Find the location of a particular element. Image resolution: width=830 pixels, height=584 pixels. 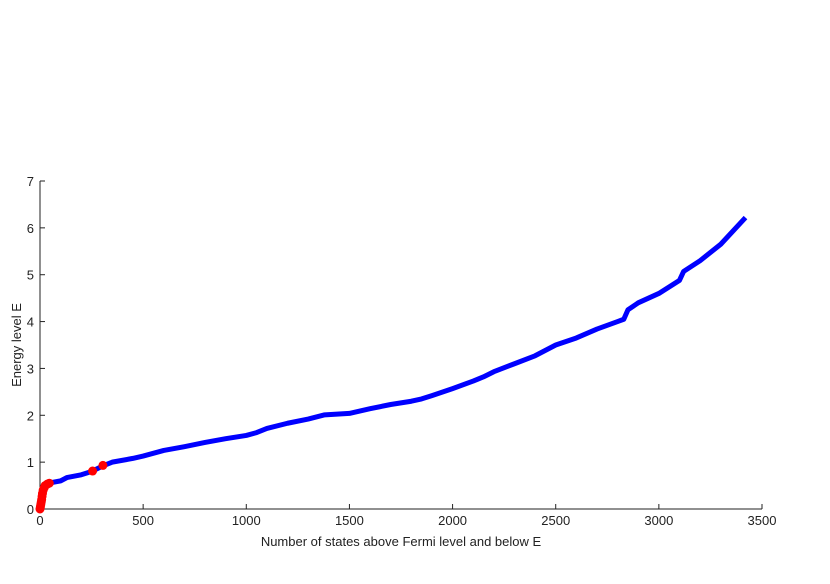

y-axis-label: Energy level E is located at coordinates (16, 345).